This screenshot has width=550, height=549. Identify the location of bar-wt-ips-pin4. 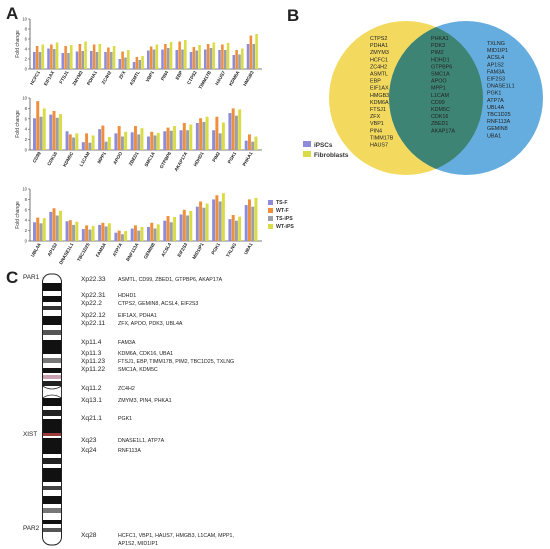
(171, 55).